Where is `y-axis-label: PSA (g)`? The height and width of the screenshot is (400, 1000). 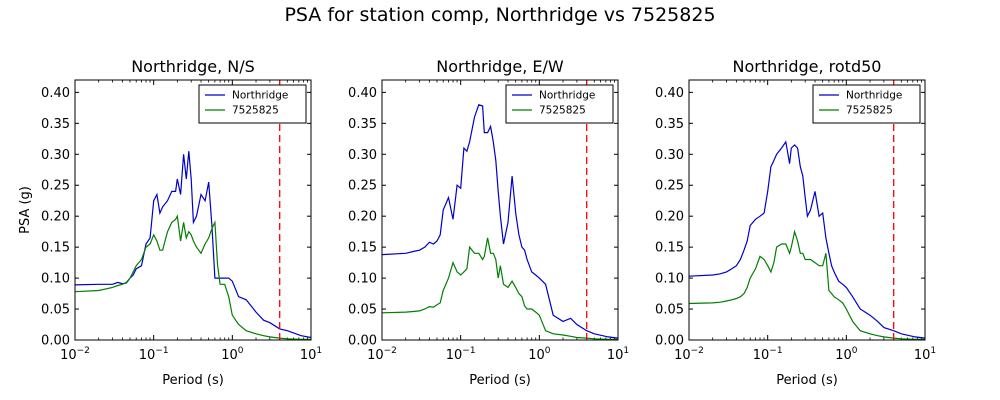
y-axis-label: PSA (g) is located at coordinates (25, 210).